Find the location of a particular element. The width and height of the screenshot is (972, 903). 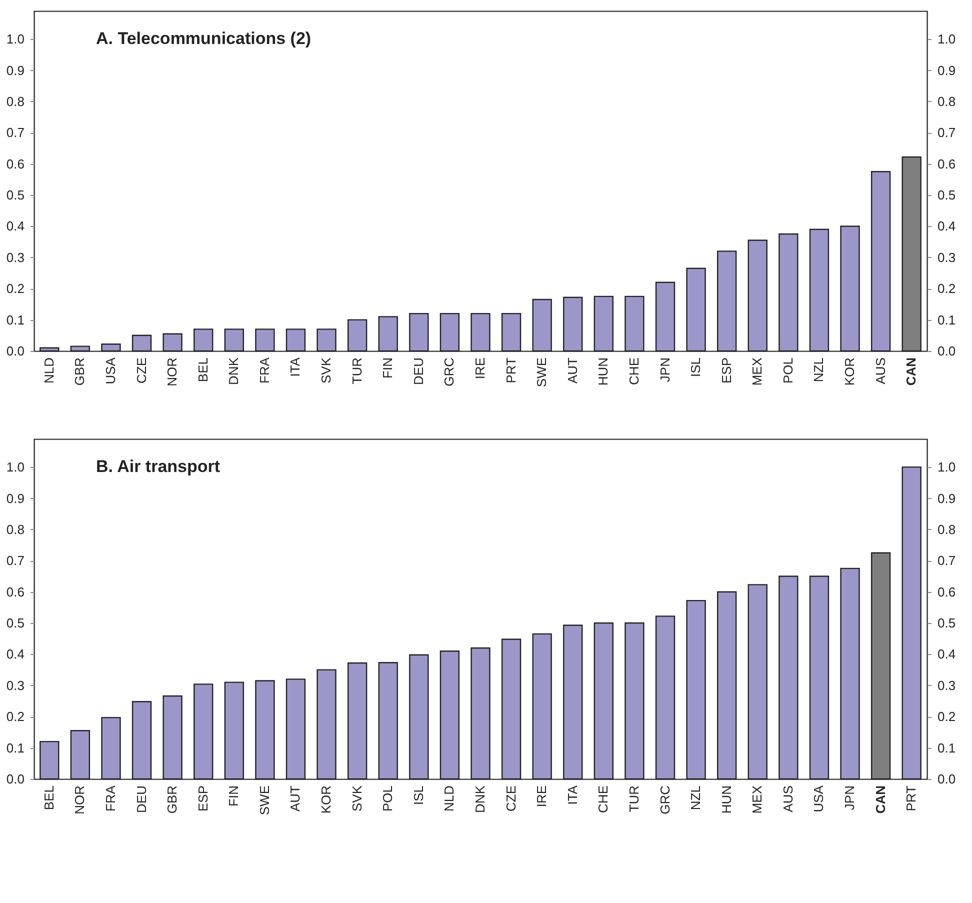

x-tick-label: MEX is located at coordinates (757, 371).